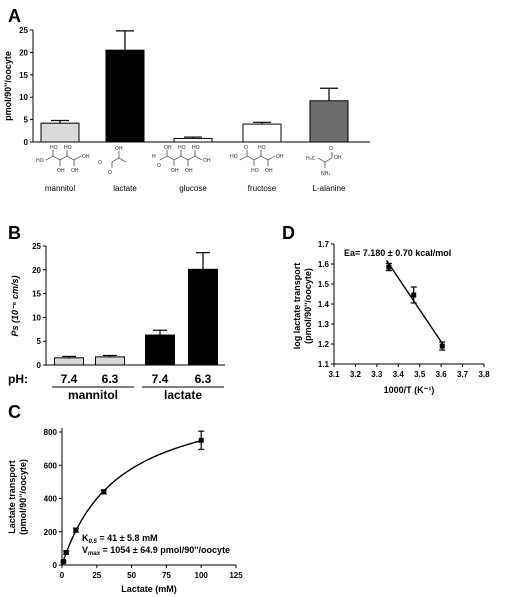 The height and width of the screenshot is (597, 519). What do you see at coordinates (23, 75) in the screenshot?
I see `panel-a-y-tick-label: 15` at bounding box center [23, 75].